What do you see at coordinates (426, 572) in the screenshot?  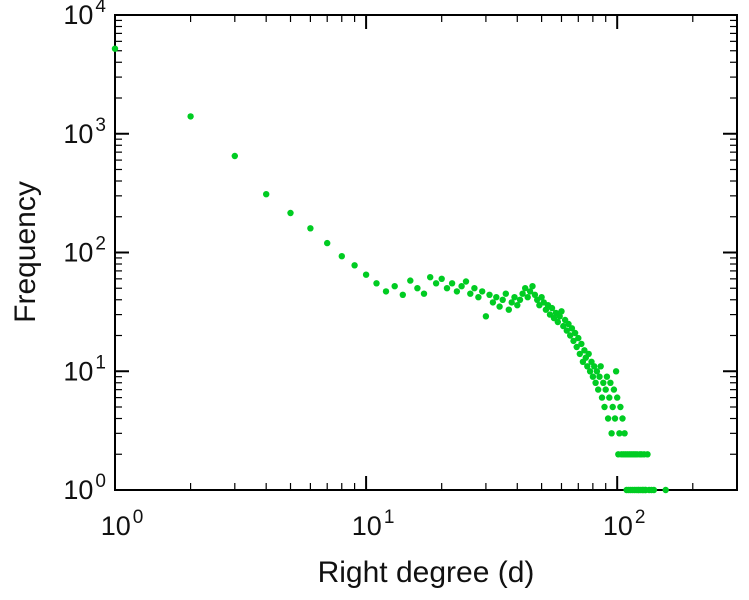 I see `x-axis-title: Right degree (d)` at bounding box center [426, 572].